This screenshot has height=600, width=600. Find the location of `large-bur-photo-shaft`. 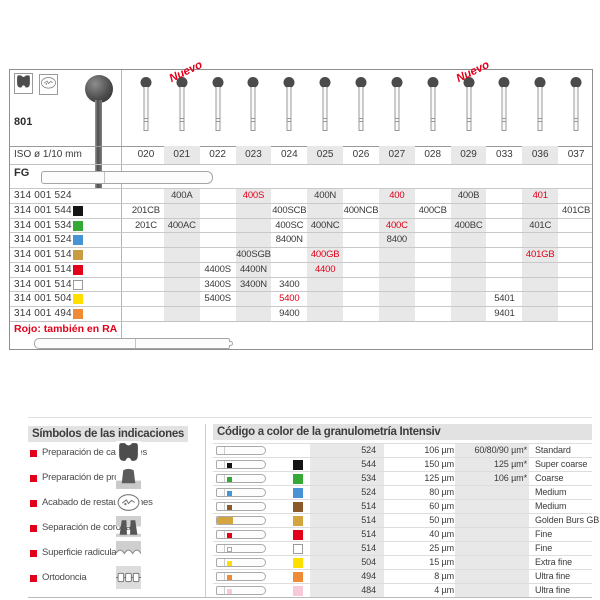

large-bur-photo-shaft is located at coordinates (98, 144).